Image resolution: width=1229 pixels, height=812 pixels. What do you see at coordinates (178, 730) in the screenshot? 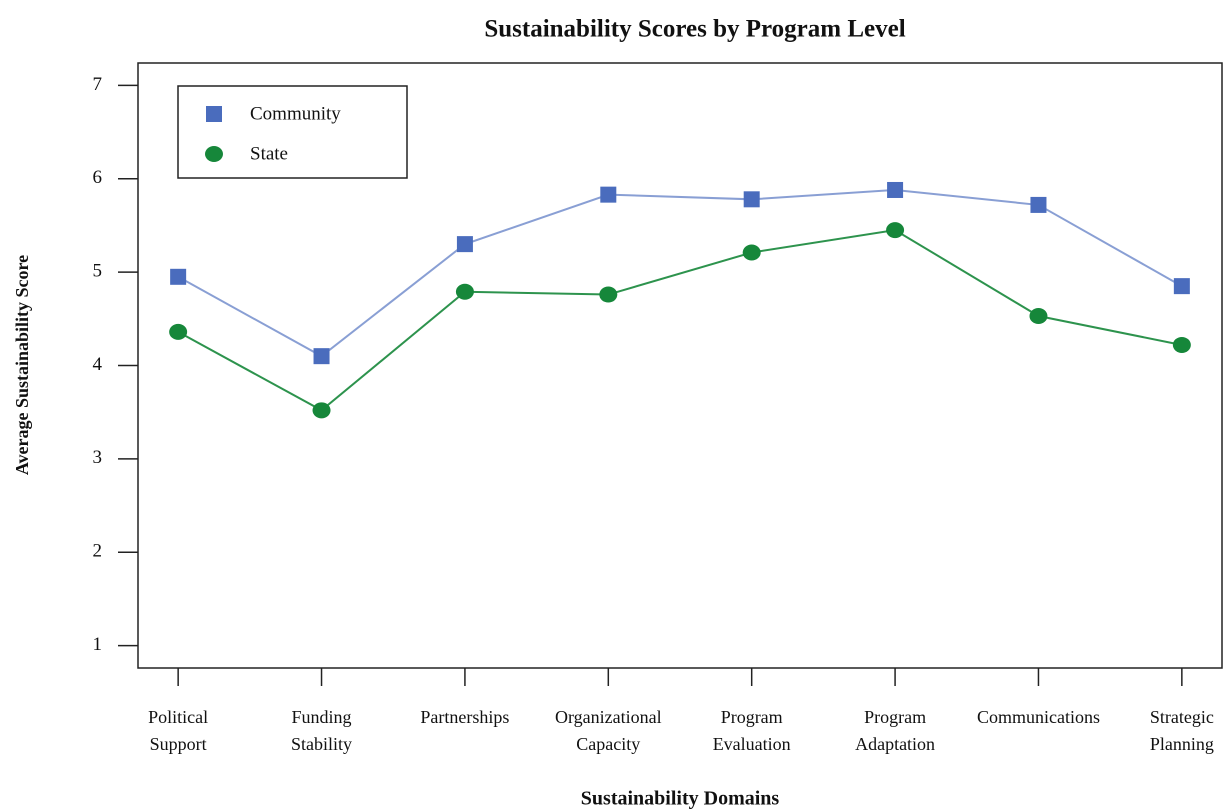
I see `x-tick-label: Political Support` at bounding box center [178, 730].